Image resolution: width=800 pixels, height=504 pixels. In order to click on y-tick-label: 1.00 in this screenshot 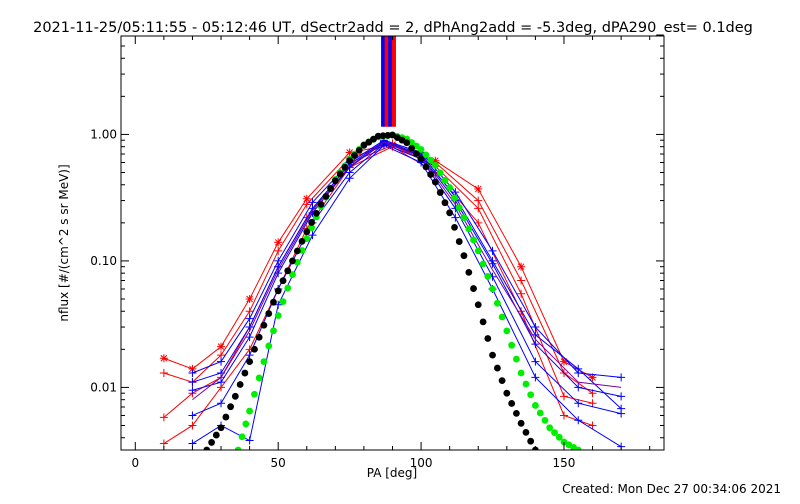, I will do `click(103, 134)`.